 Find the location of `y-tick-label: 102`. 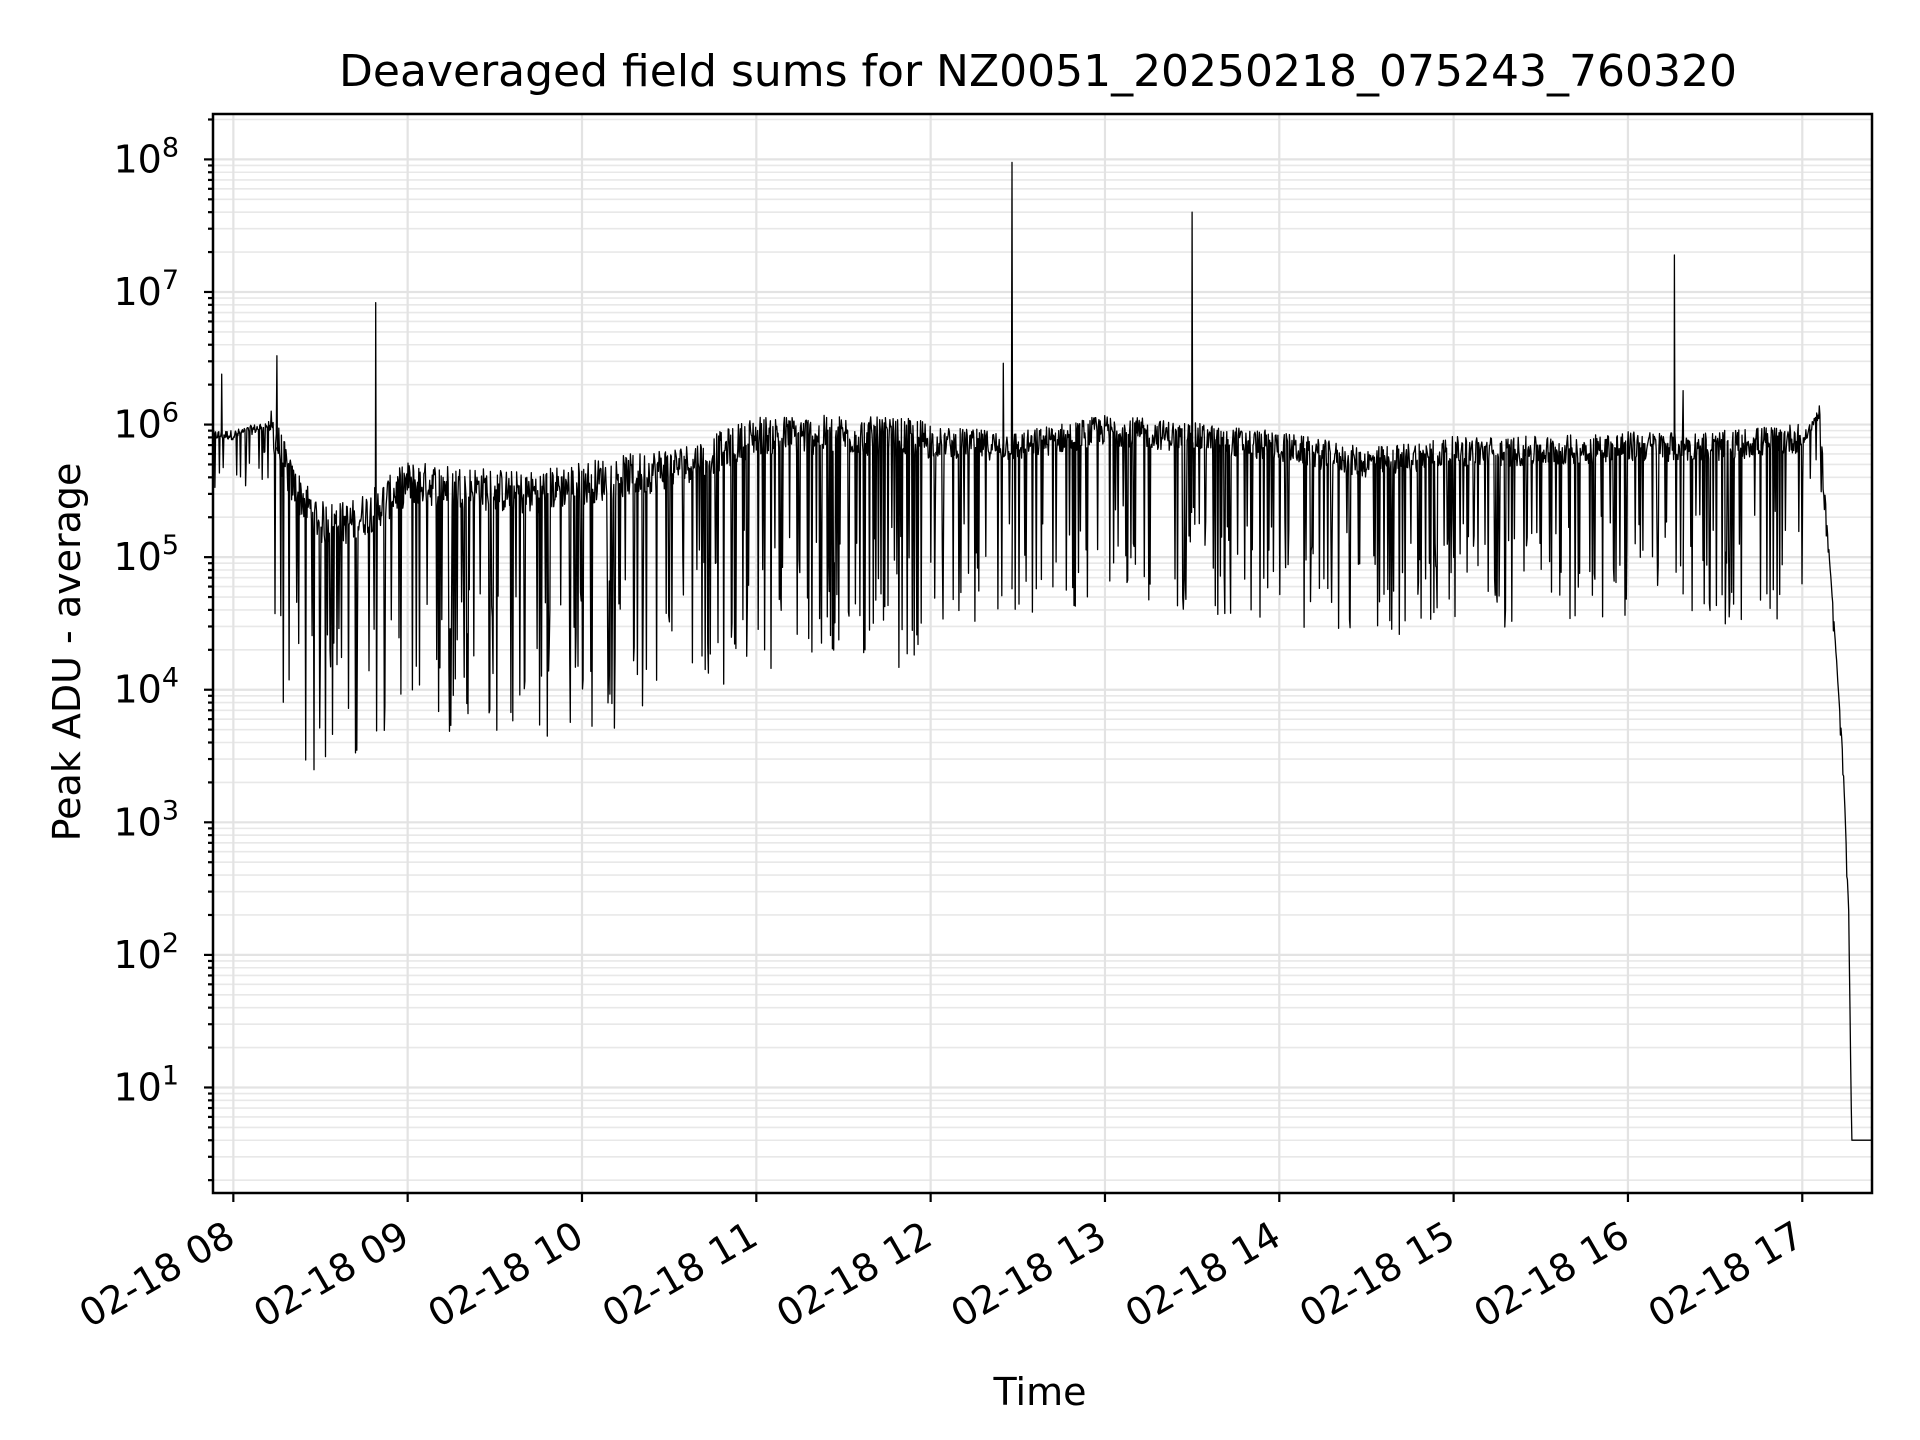

y-tick-label: 102 is located at coordinates (146, 952).